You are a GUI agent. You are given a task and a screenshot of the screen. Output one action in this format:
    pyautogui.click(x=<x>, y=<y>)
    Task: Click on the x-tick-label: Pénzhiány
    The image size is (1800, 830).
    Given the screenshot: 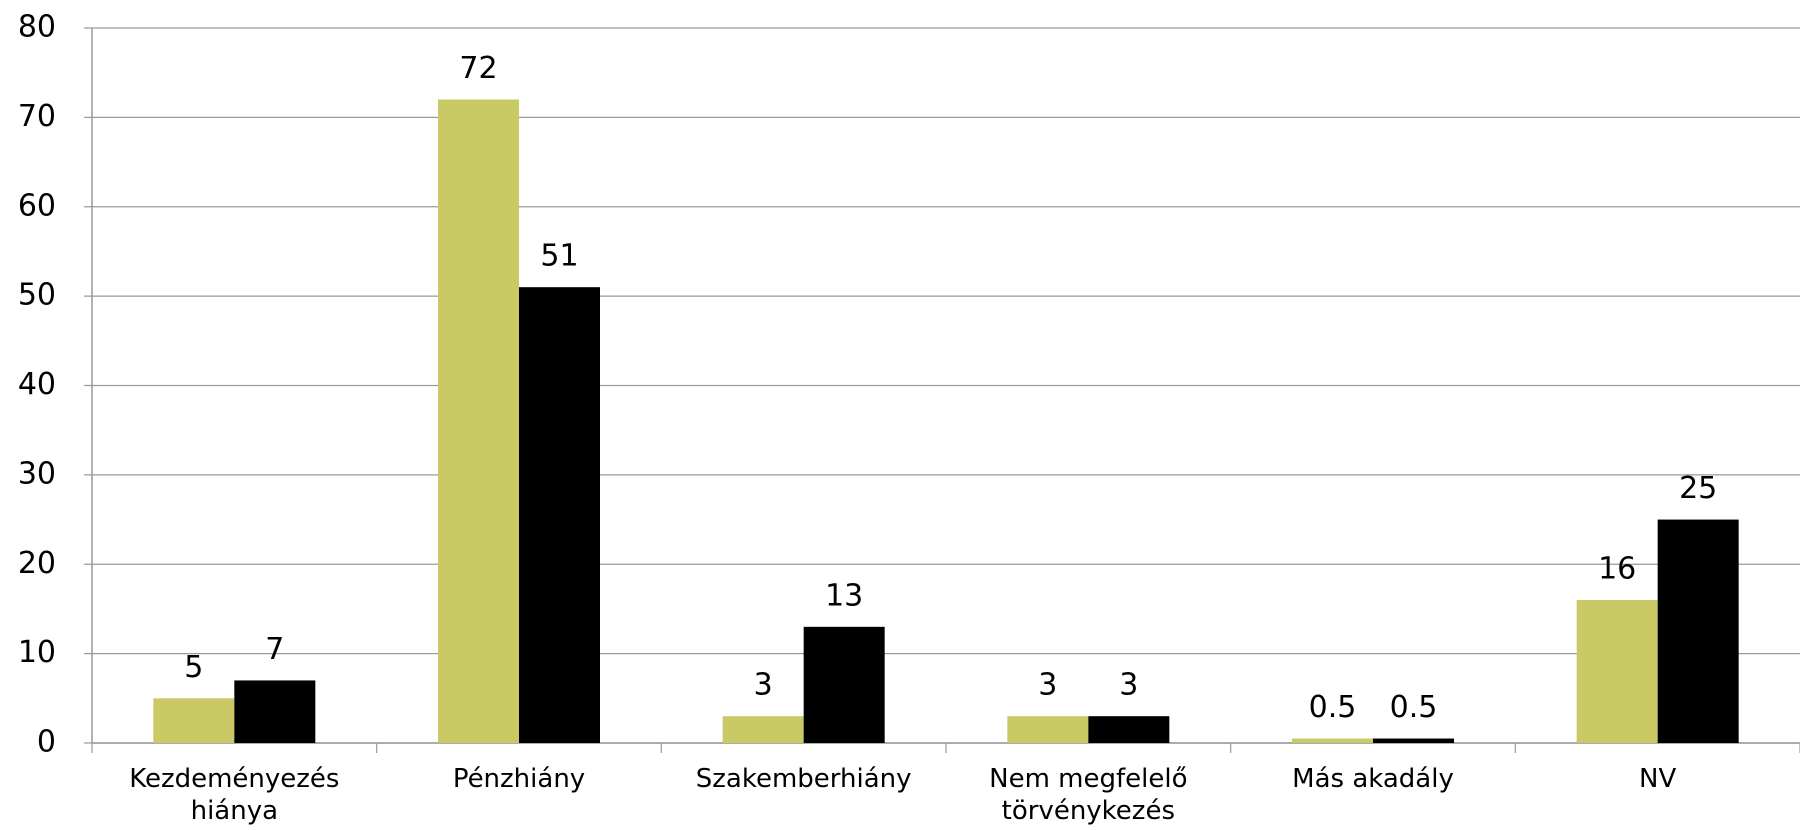 What is the action you would take?
    pyautogui.click(x=519, y=779)
    